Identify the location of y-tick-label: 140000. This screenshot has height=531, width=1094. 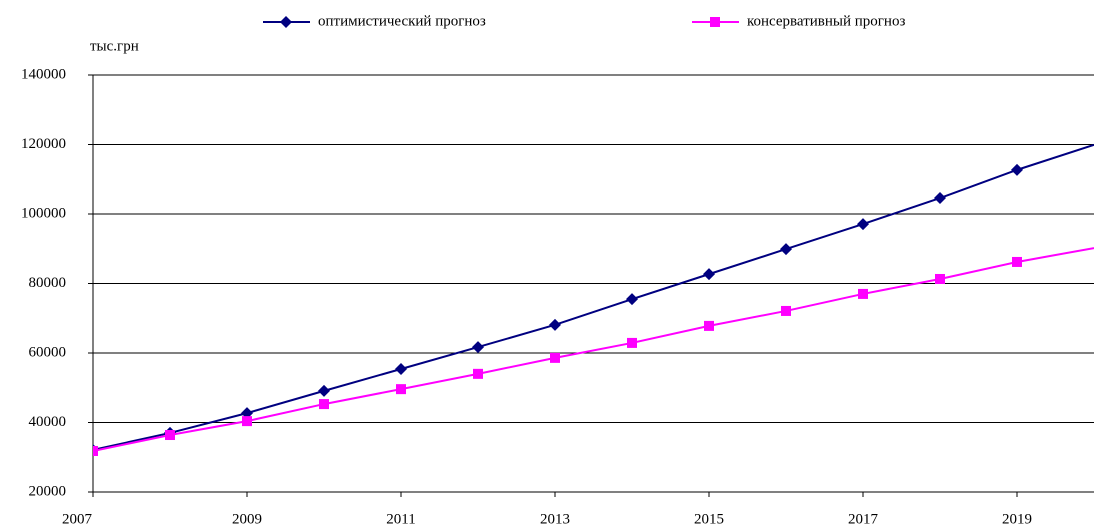
(43, 74).